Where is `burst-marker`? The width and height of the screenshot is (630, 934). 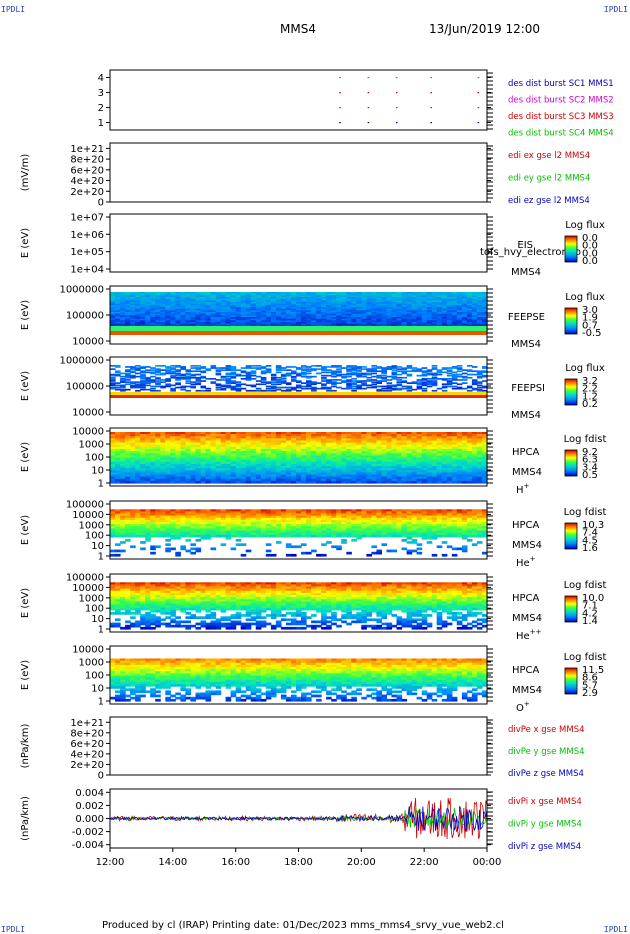 burst-marker is located at coordinates (396, 108).